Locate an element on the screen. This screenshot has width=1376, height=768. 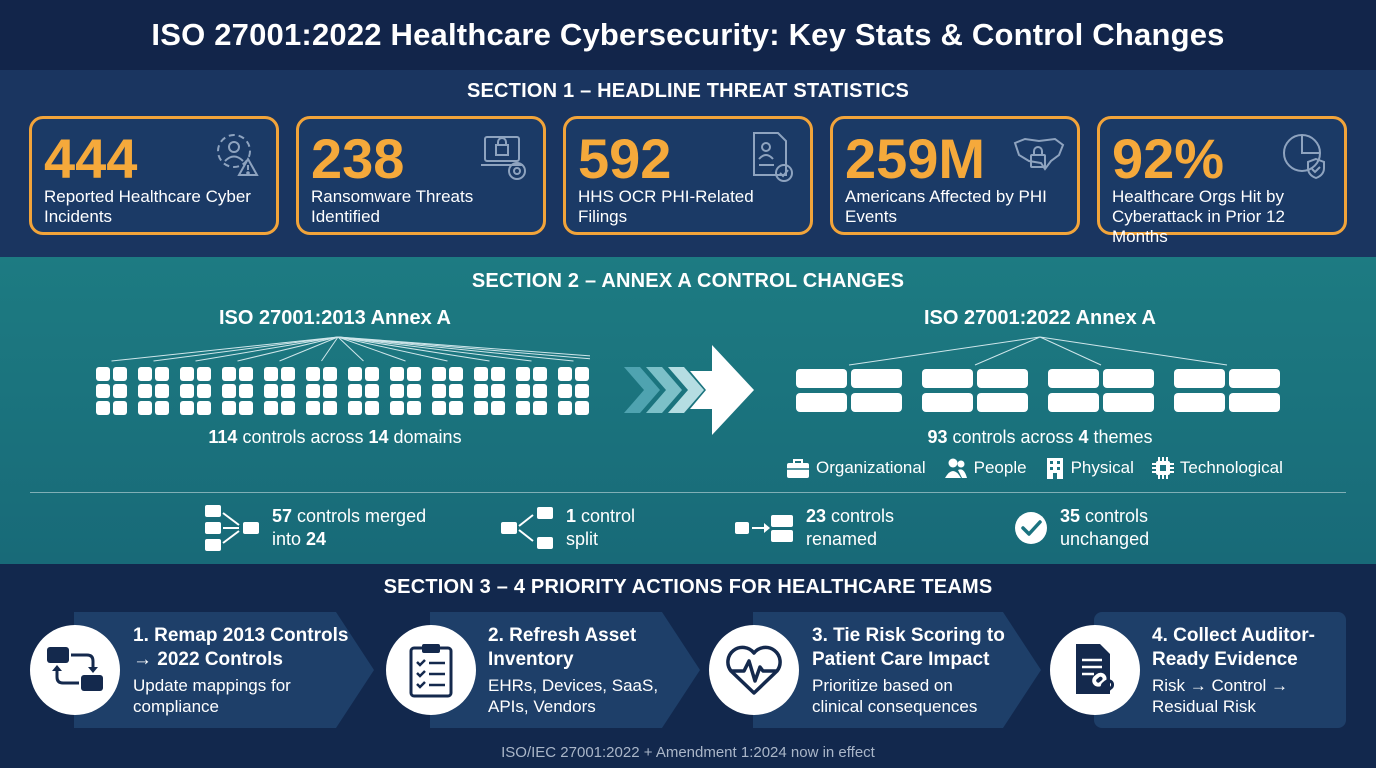
new-controls-count: 93 is located at coordinates (937, 437).